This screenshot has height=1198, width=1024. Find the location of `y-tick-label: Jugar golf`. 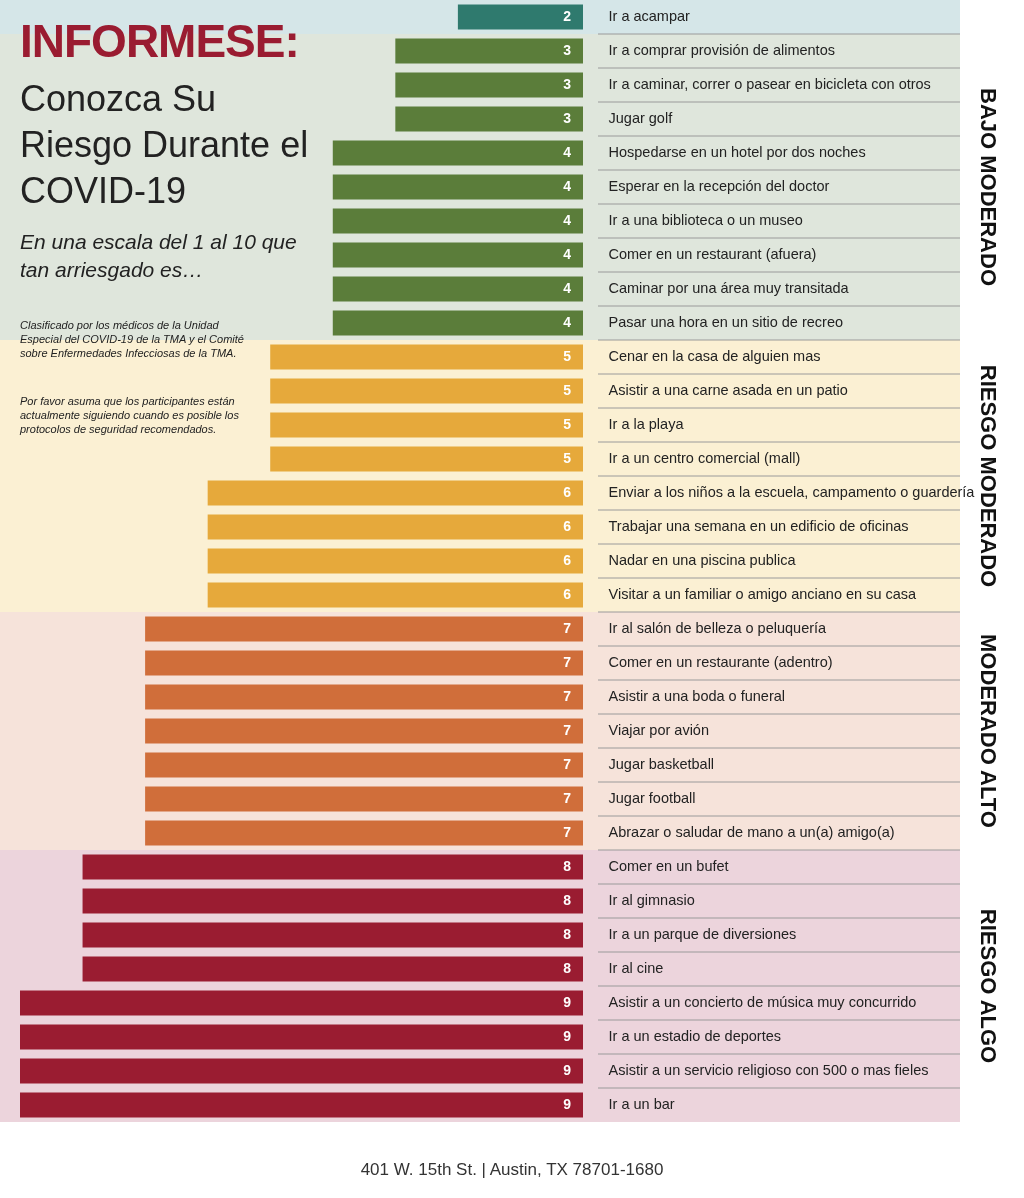

y-tick-label: Jugar golf is located at coordinates (641, 118).